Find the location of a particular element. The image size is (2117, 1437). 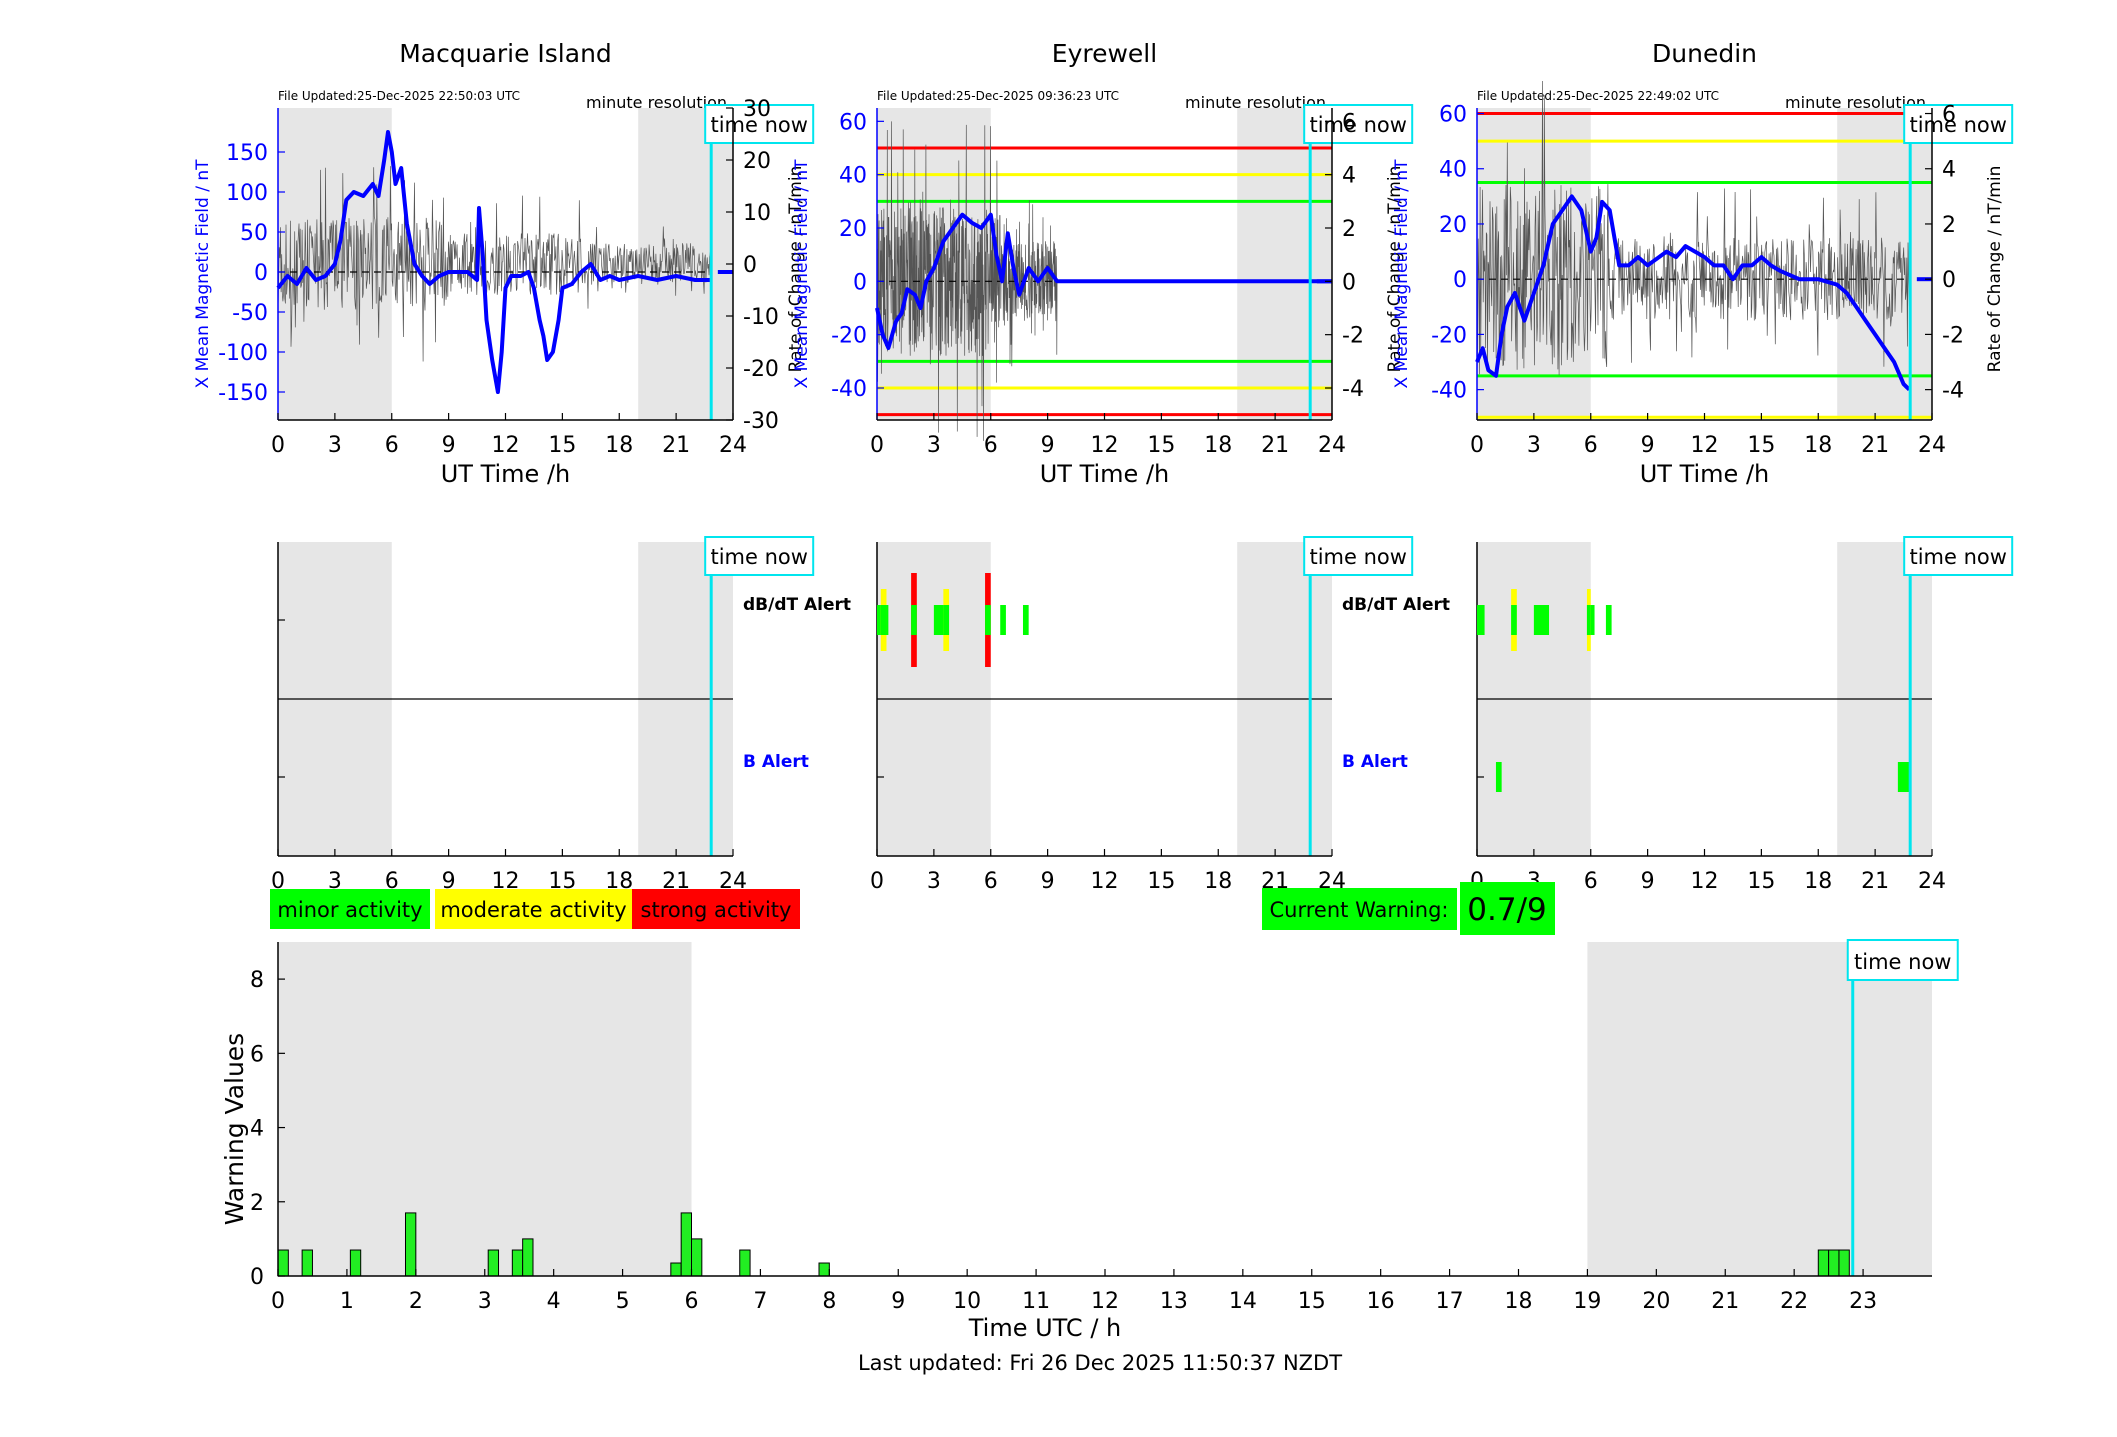

y2-tick-label: -2 is located at coordinates (1953, 335).